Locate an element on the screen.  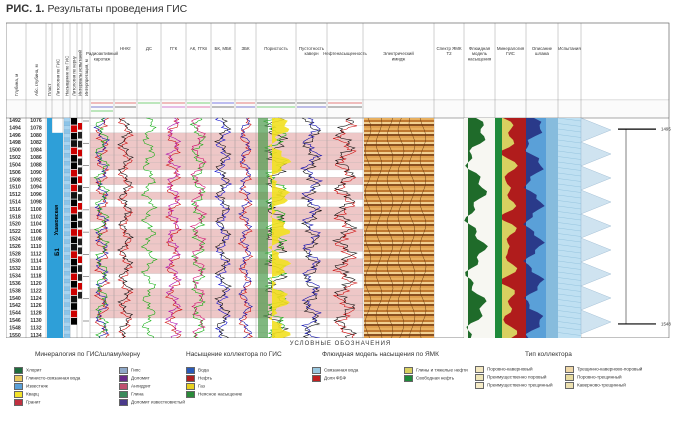
formation-layer-bar is located at coordinates (57, 235).